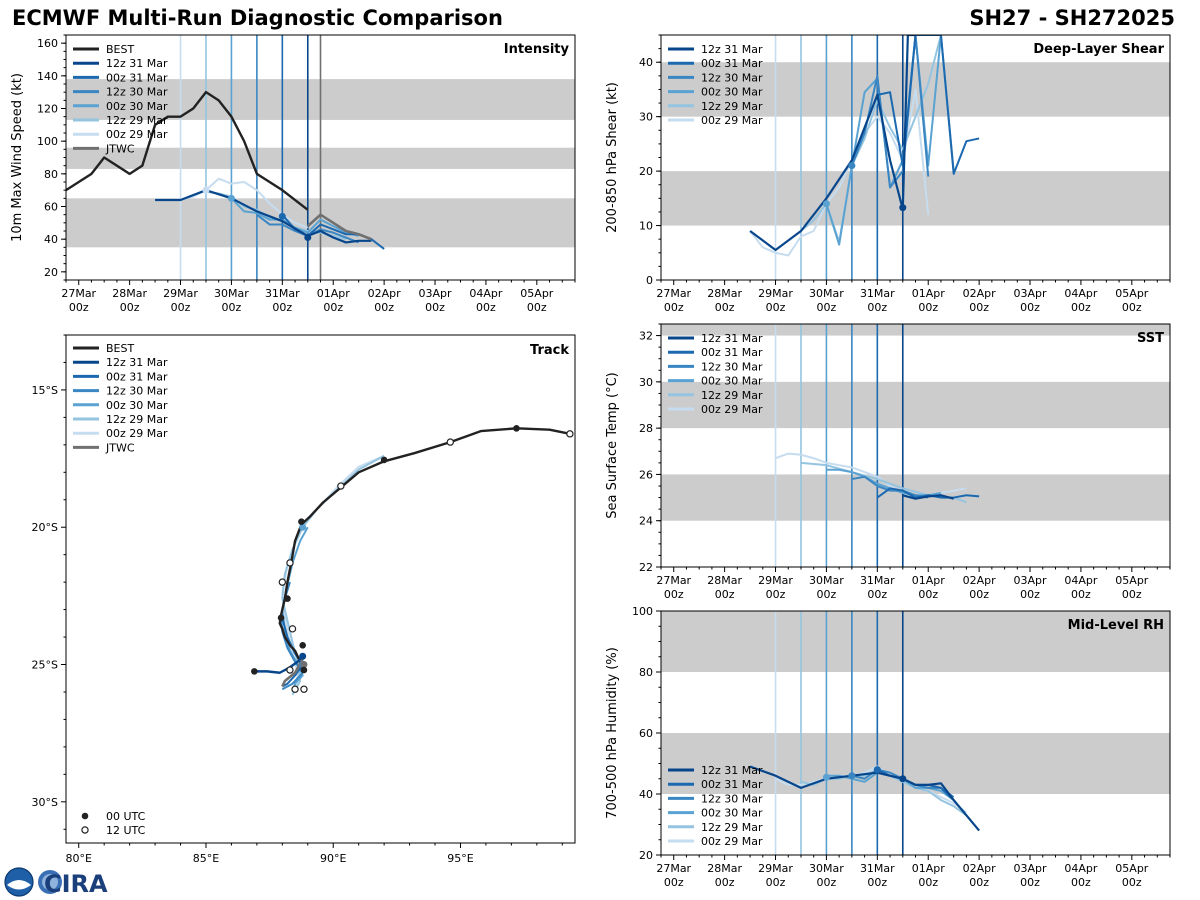  Describe the element at coordinates (646, 171) in the screenshot. I see `y-tick-label: 20` at that location.